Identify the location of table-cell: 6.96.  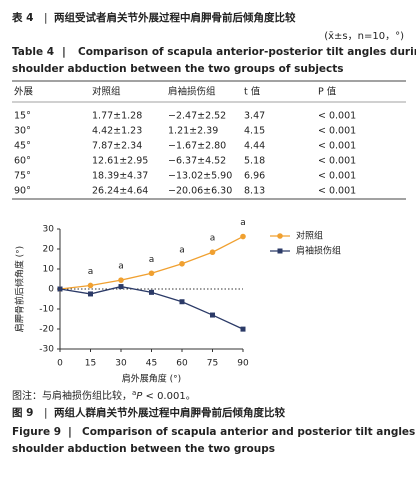
(254, 176).